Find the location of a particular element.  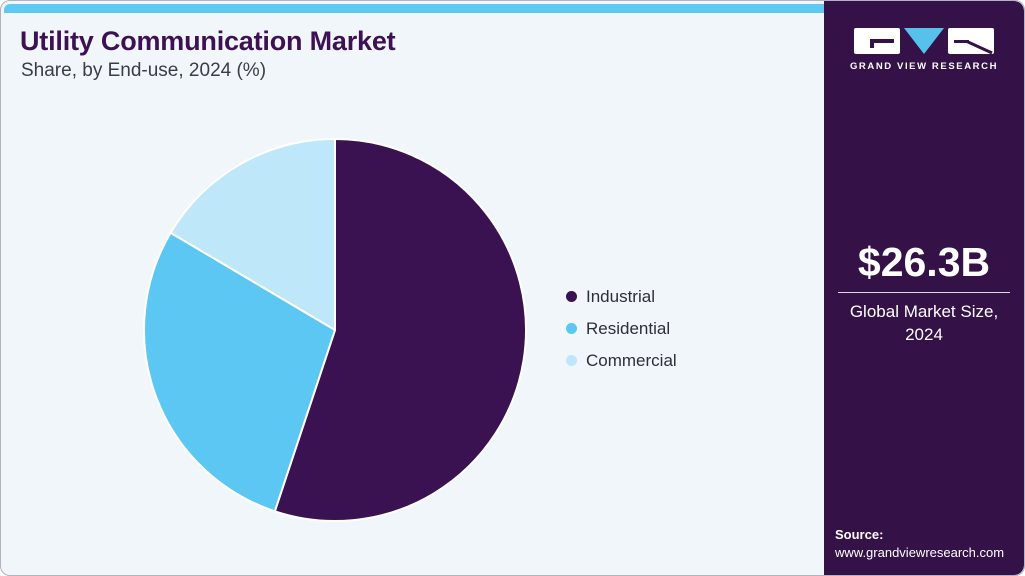

legend-label: Industrial is located at coordinates (620, 296).